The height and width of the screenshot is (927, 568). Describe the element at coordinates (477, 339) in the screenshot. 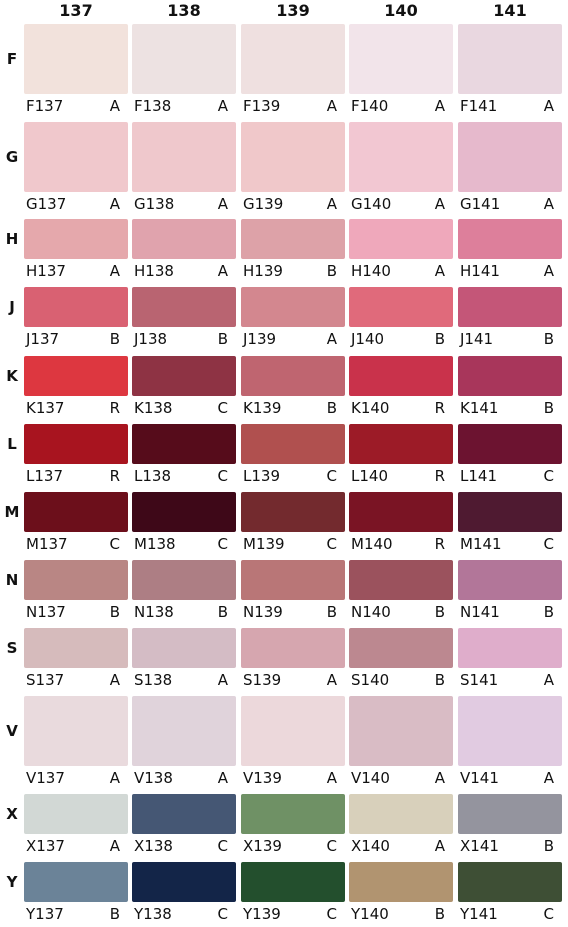

I see `swatch-code-label: J141` at that location.